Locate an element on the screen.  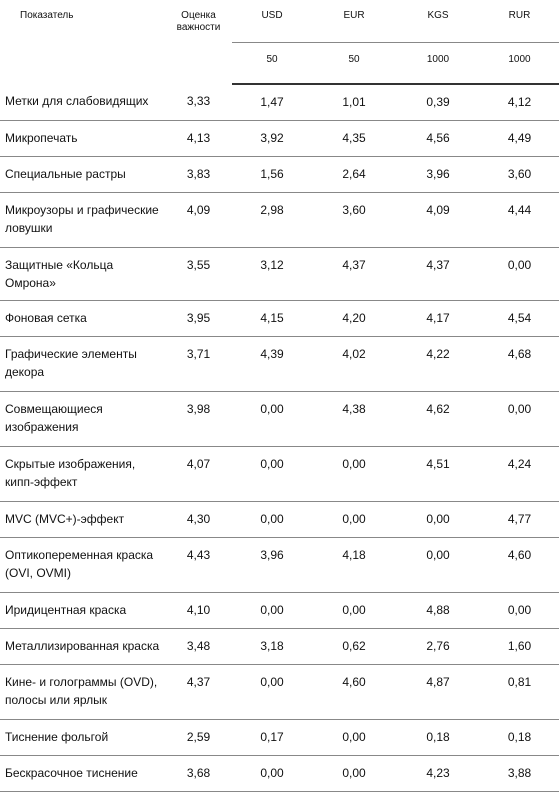
row-importance-value: 3,71 is located at coordinates (198, 354).